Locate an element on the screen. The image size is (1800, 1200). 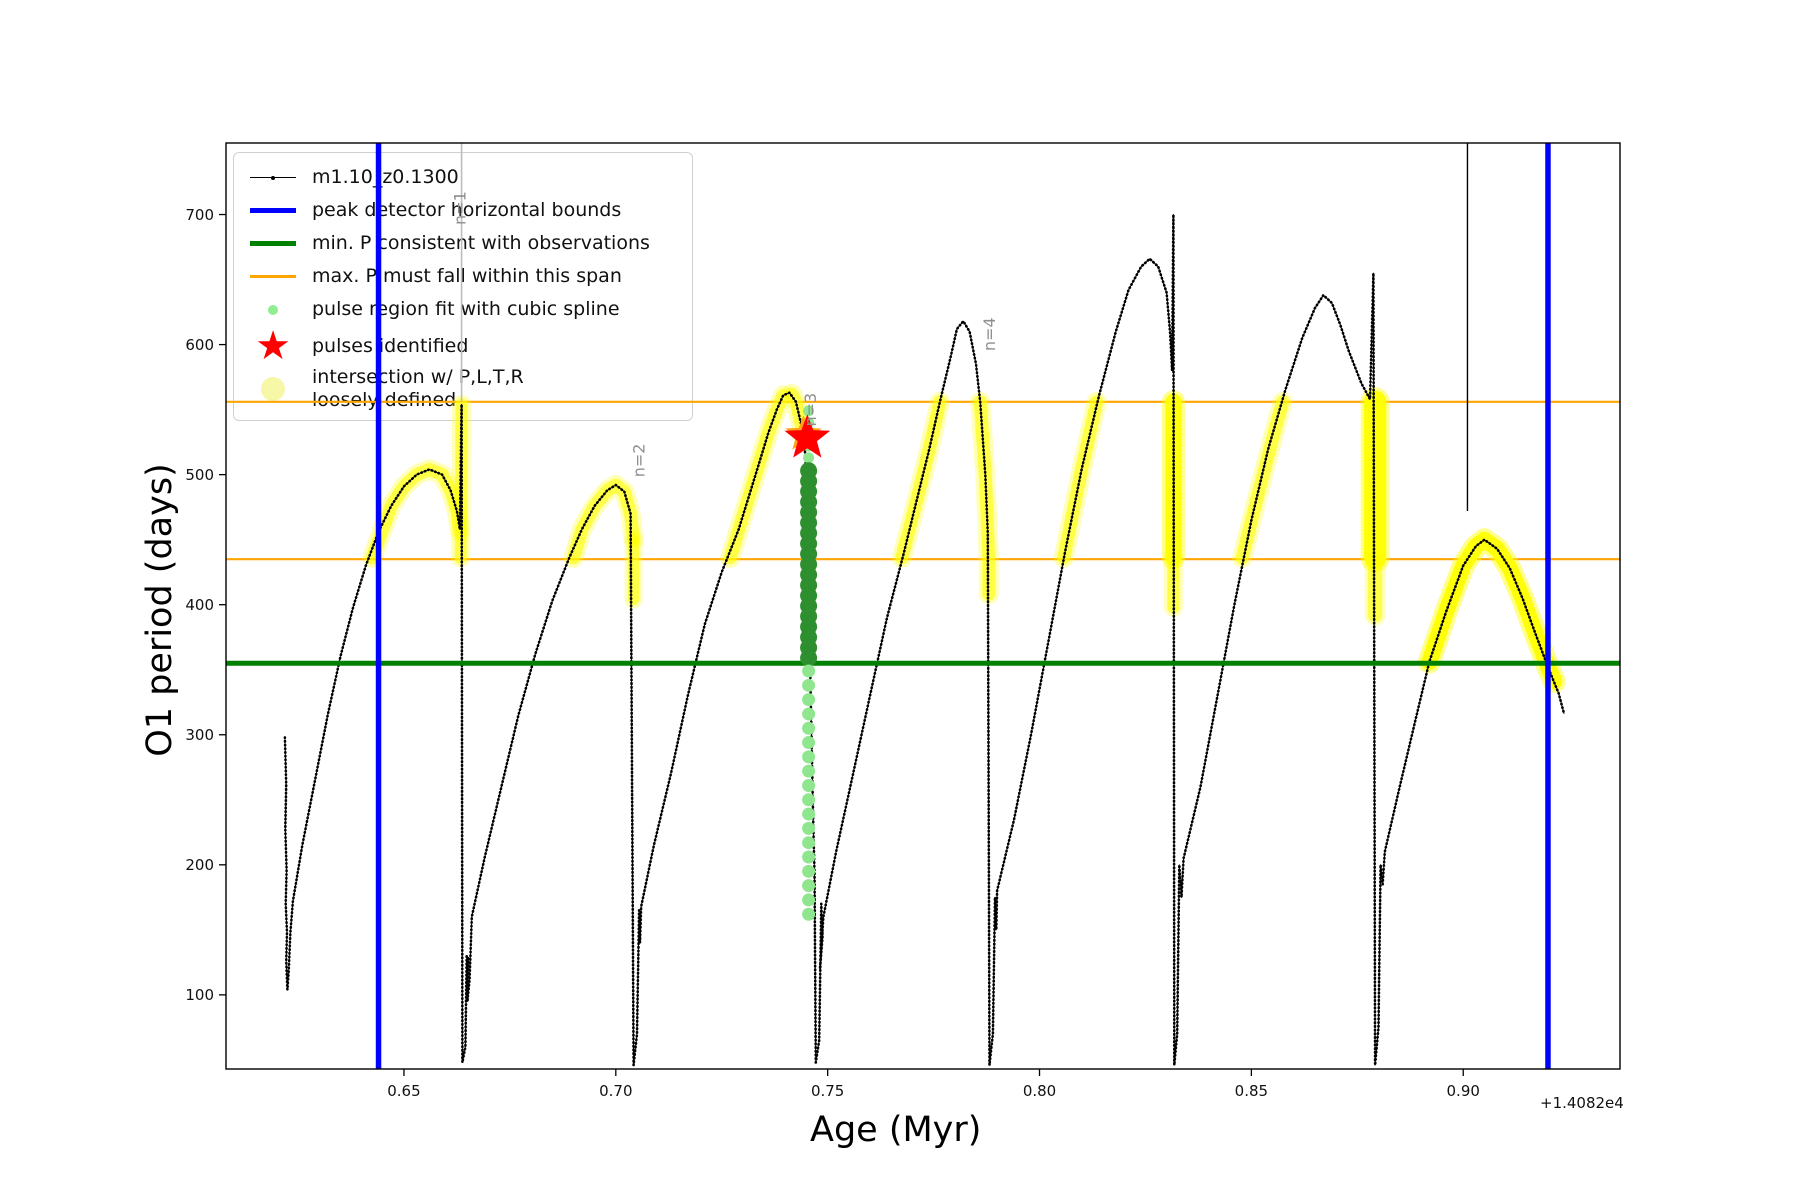
legend-item-label: pulses identified is located at coordinates (390, 345).